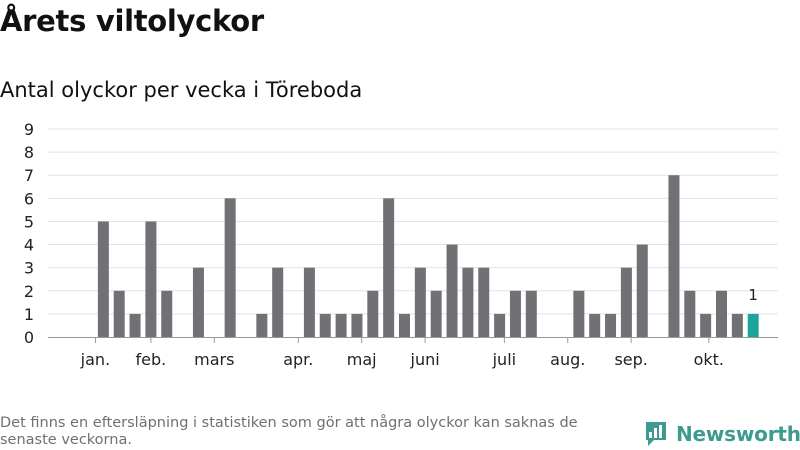 Image resolution: width=800 pixels, height=450 pixels. I want to click on month-label: sep., so click(630, 359).